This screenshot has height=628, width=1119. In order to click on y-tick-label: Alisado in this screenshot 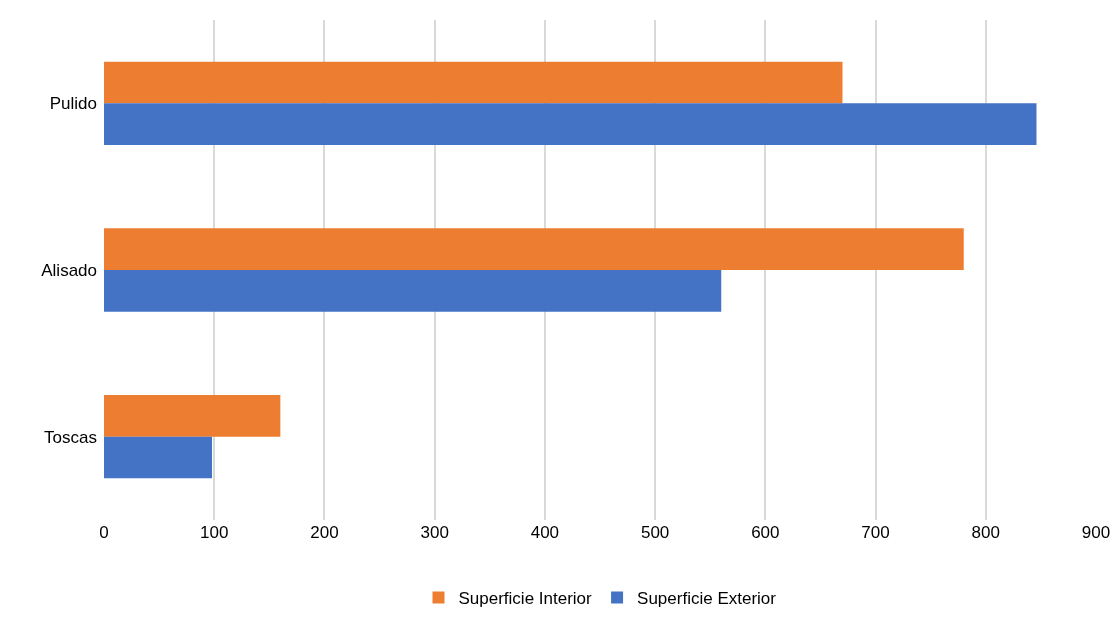, I will do `click(69, 270)`.